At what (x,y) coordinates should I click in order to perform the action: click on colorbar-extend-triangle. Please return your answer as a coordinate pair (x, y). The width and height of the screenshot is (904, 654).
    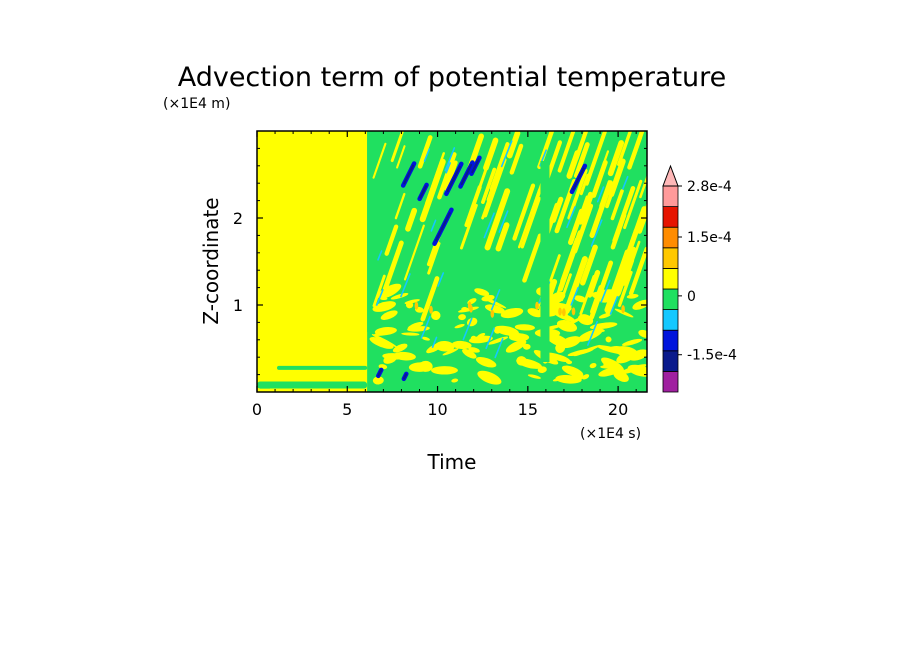
    Looking at the image, I should click on (670, 175).